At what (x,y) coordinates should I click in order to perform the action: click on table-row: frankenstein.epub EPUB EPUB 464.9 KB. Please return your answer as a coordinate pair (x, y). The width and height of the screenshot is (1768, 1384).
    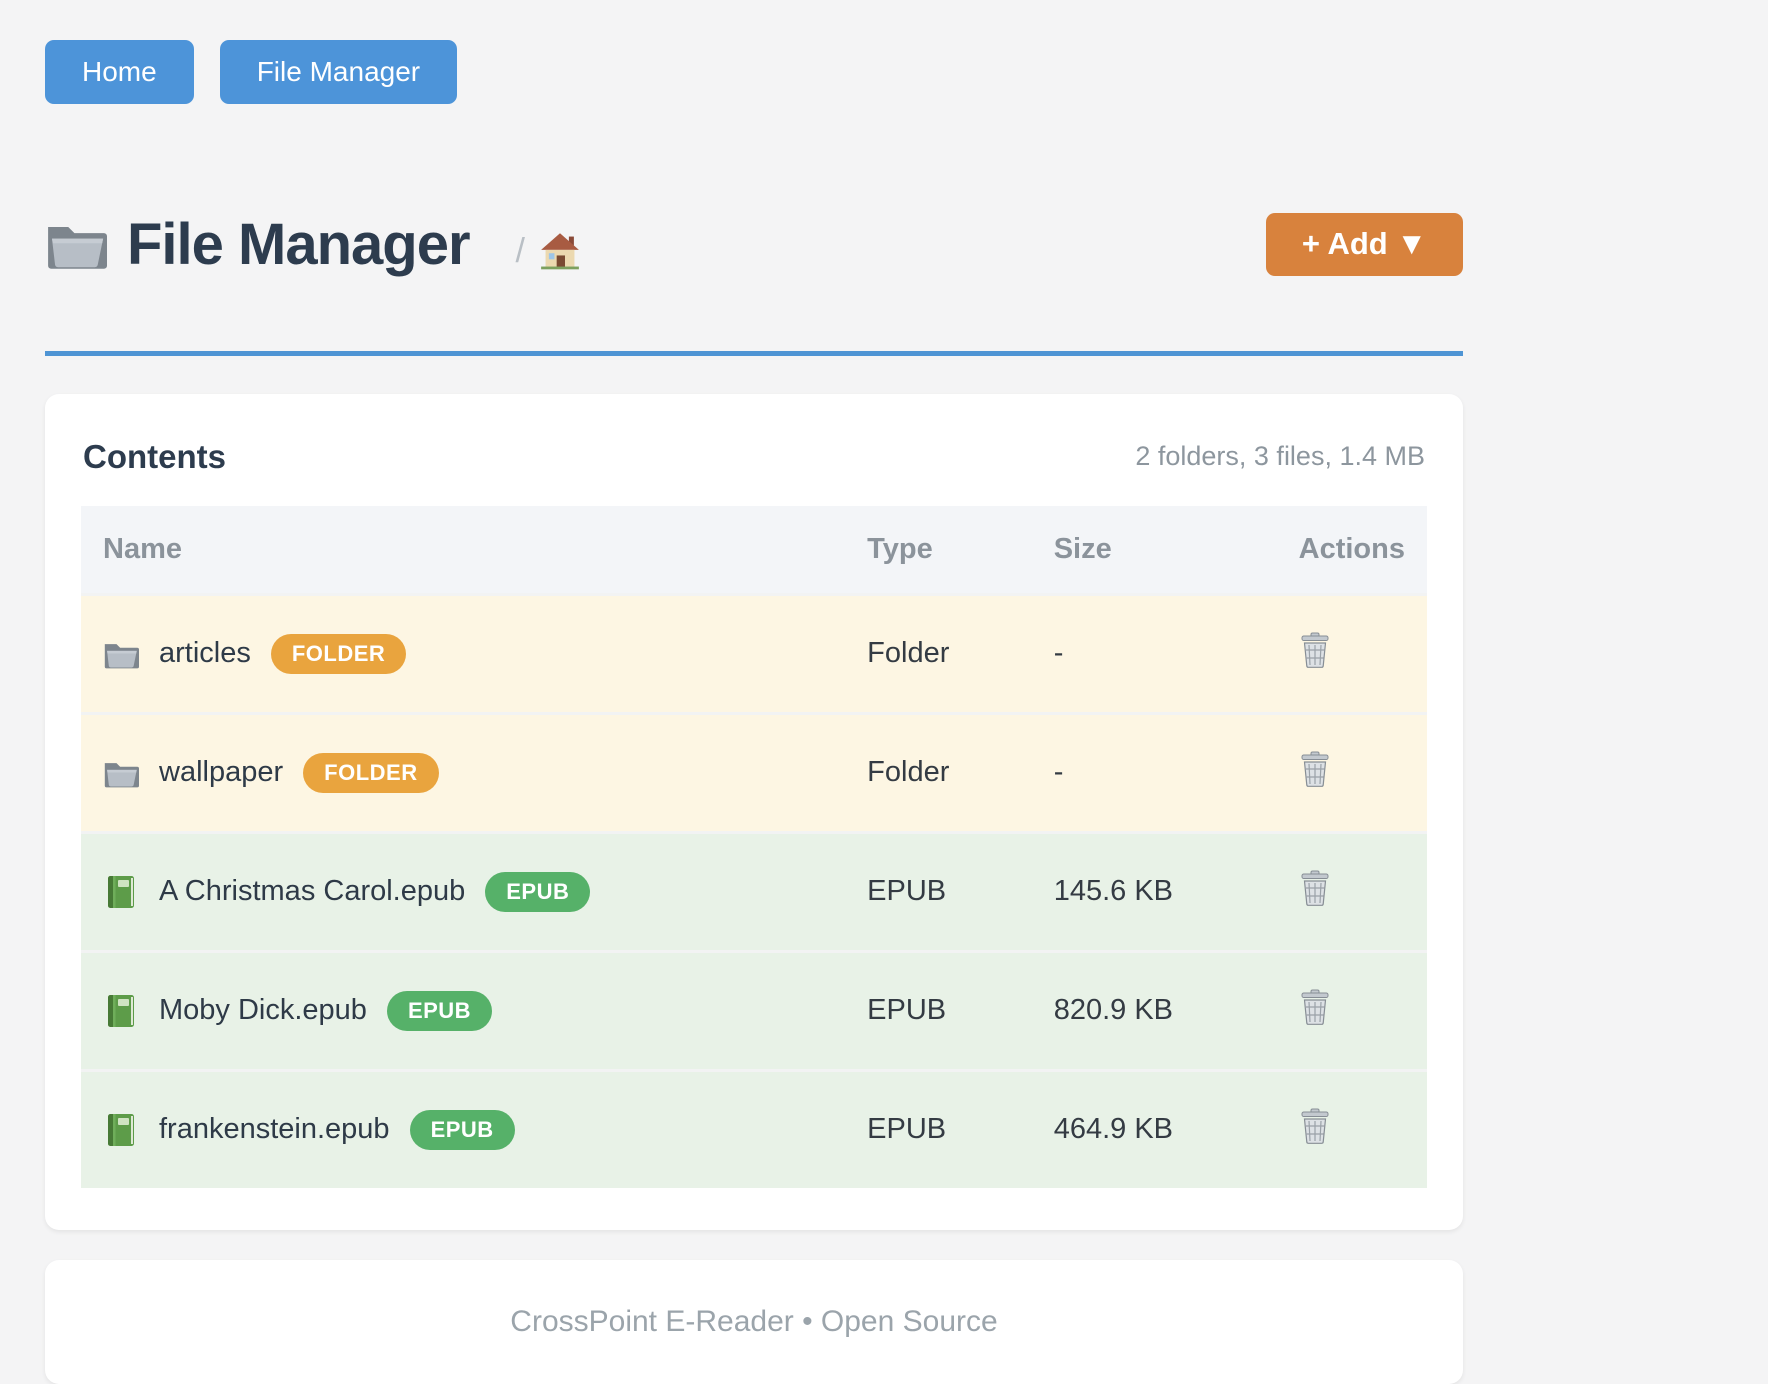
    Looking at the image, I should click on (754, 1128).